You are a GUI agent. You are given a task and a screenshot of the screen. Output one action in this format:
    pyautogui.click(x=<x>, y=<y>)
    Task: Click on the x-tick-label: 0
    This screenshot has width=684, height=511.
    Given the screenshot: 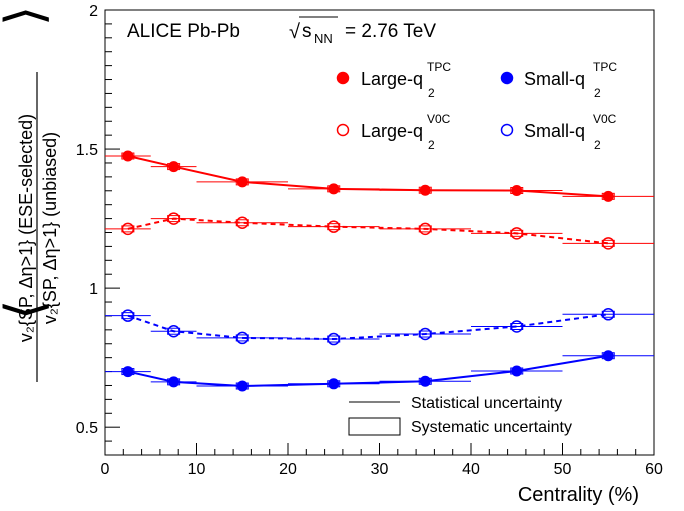 What is the action you would take?
    pyautogui.click(x=105, y=469)
    